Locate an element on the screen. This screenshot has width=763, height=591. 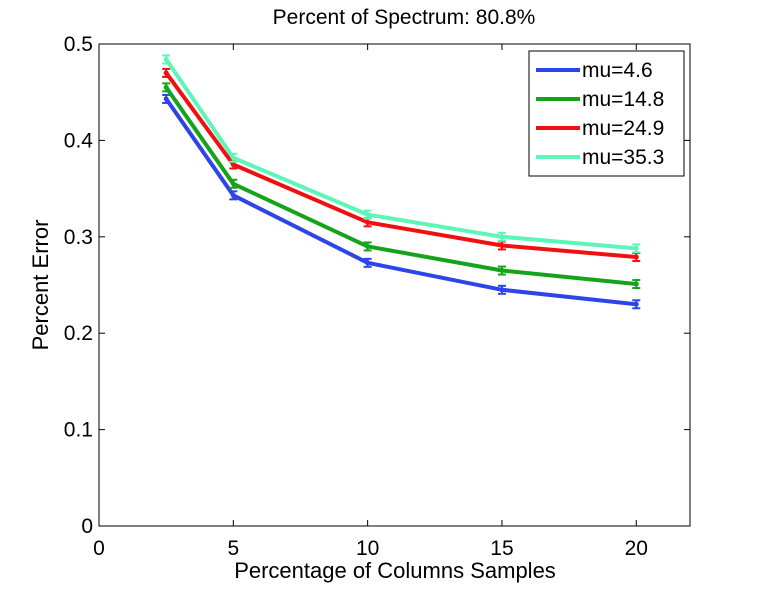
x-tick-label: 10 is located at coordinates (367, 548).